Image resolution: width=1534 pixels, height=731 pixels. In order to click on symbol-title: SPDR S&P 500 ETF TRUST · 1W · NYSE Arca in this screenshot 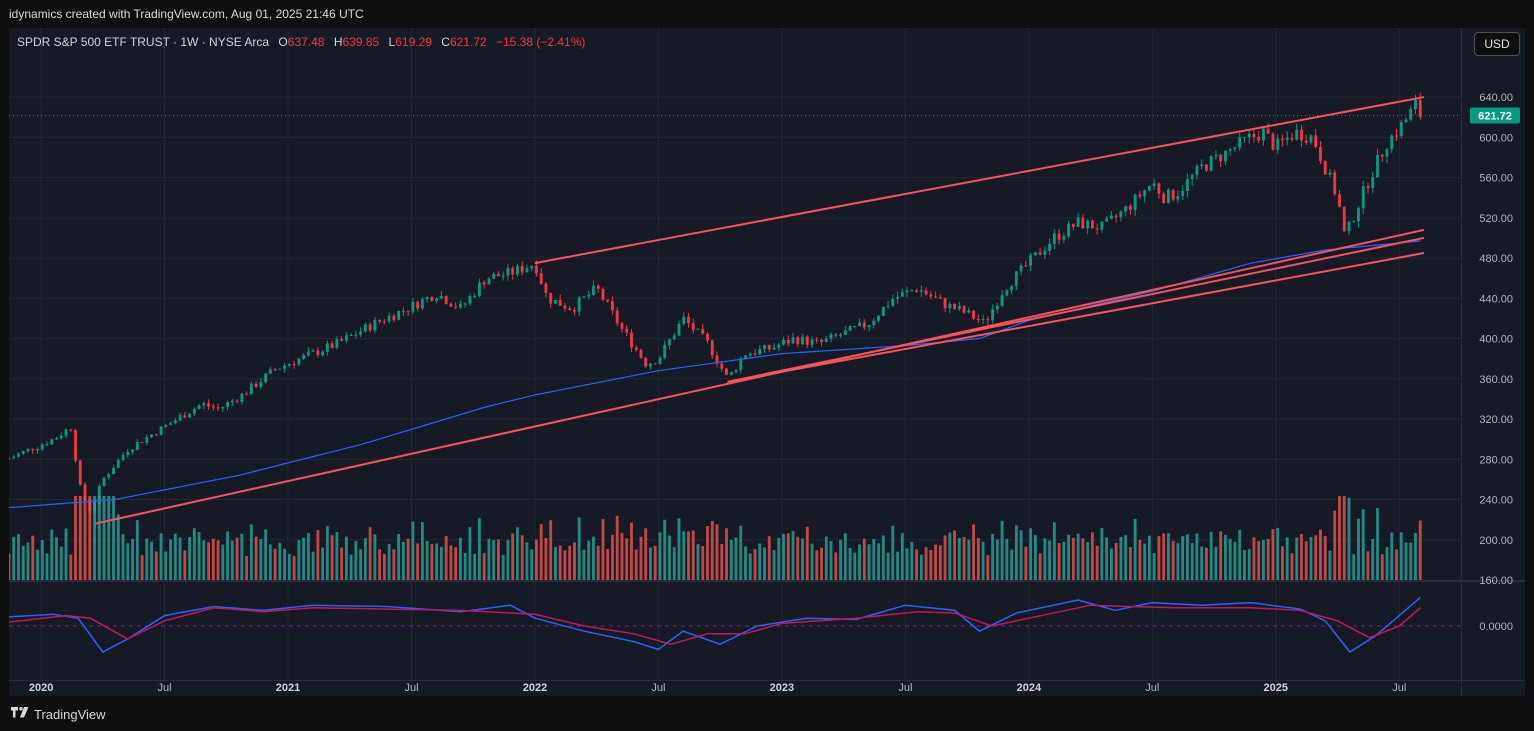, I will do `click(143, 42)`.